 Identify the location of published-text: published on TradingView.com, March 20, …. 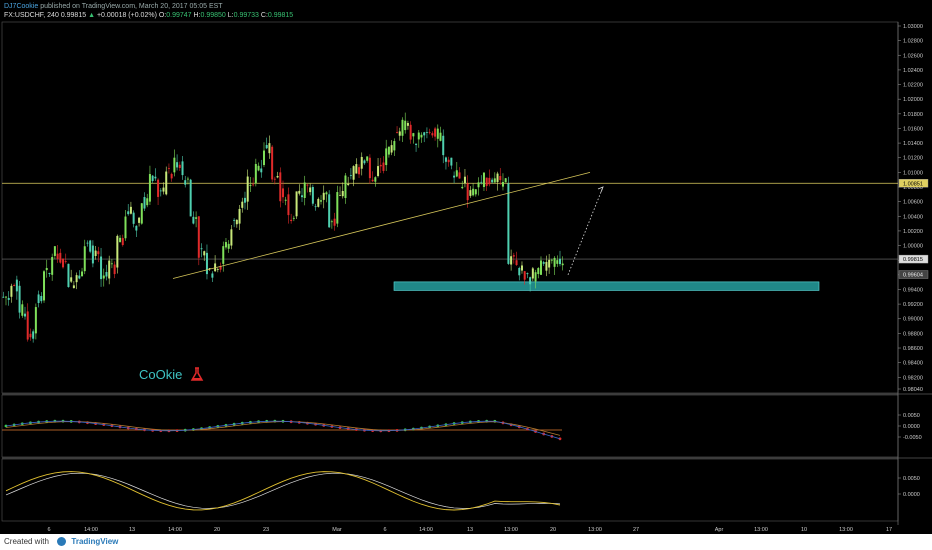
(131, 6).